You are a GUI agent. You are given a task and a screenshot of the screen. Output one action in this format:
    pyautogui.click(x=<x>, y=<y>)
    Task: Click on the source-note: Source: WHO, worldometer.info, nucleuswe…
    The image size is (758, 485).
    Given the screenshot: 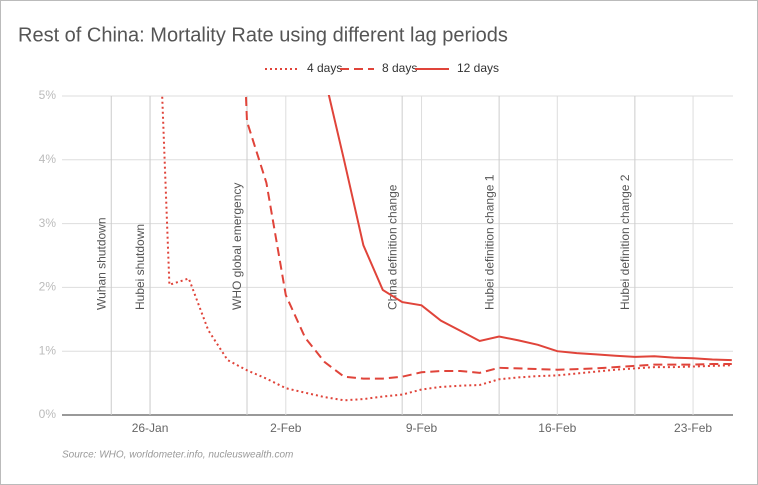 What is the action you would take?
    pyautogui.click(x=177, y=455)
    